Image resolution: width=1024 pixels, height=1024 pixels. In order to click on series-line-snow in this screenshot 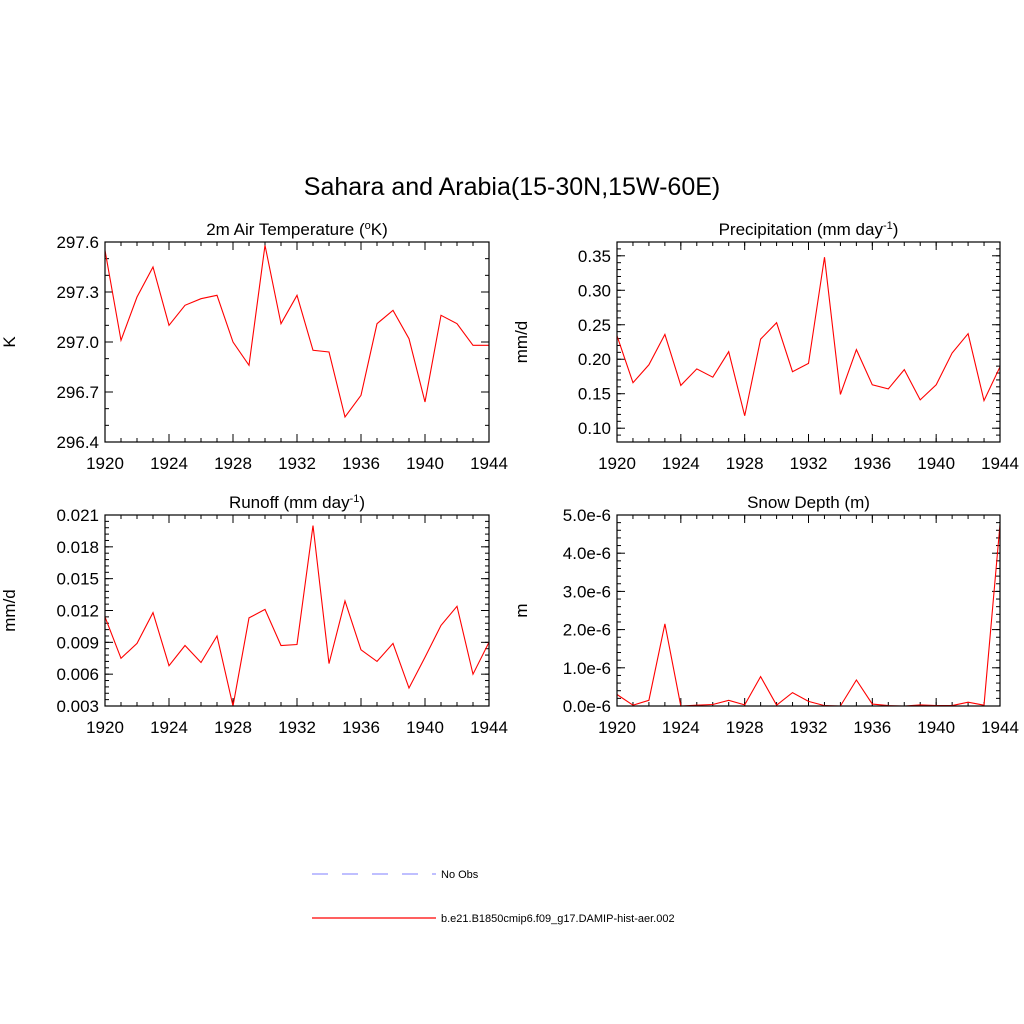, I will do `click(808, 615)`.